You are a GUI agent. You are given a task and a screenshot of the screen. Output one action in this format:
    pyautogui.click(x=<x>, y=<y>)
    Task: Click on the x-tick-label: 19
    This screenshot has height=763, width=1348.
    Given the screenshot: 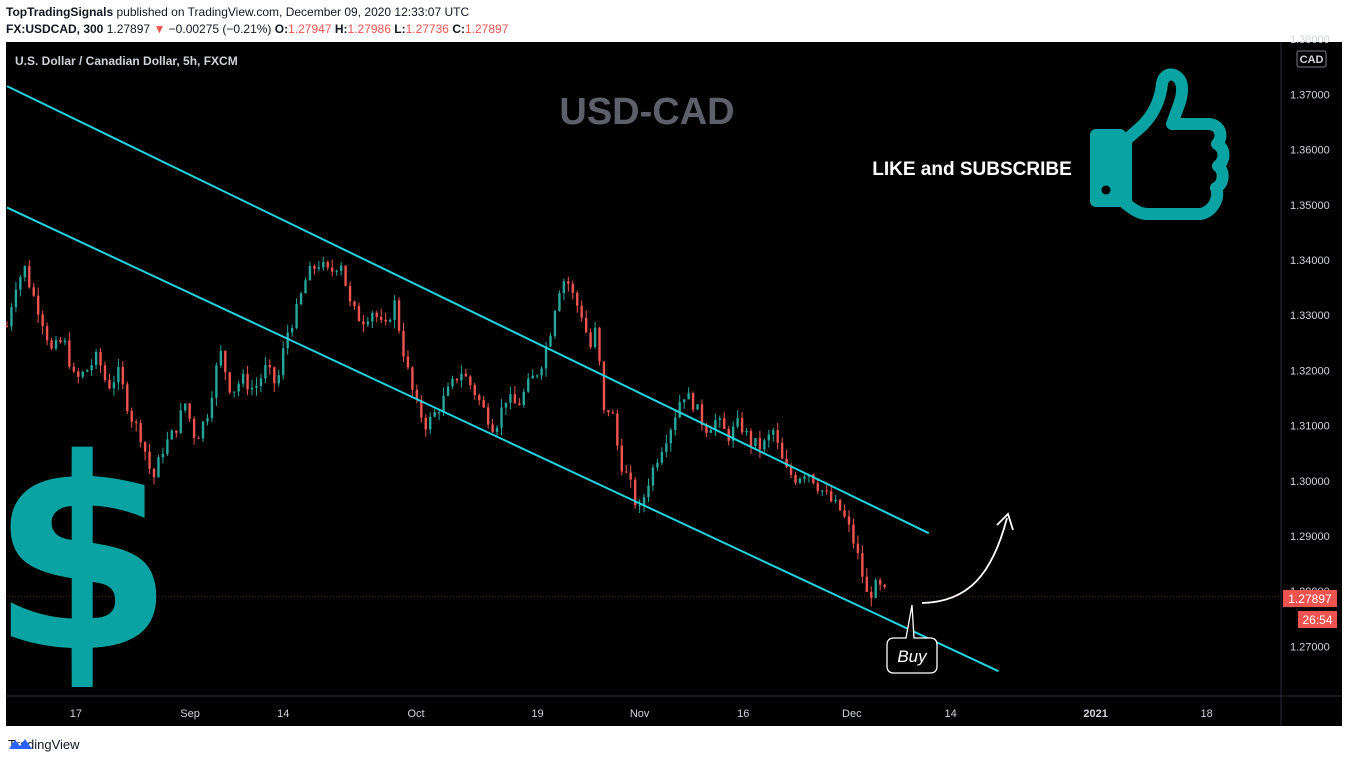 What is the action you would take?
    pyautogui.click(x=537, y=714)
    